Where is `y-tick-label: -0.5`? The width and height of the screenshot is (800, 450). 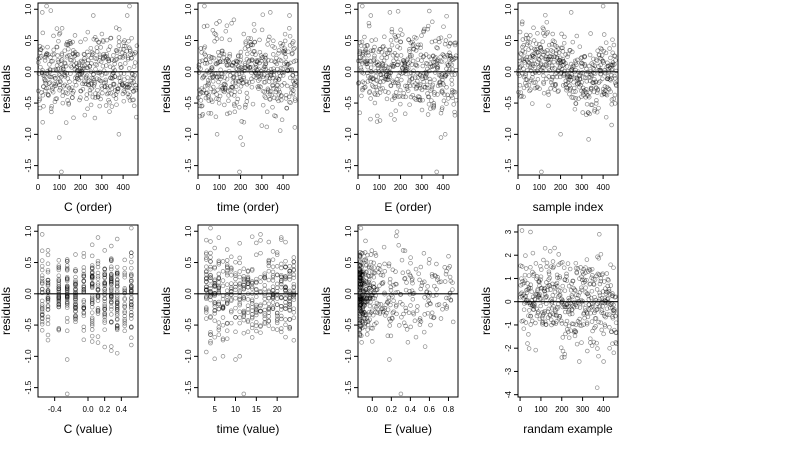 y-tick-label: -0.5 is located at coordinates (188, 325).